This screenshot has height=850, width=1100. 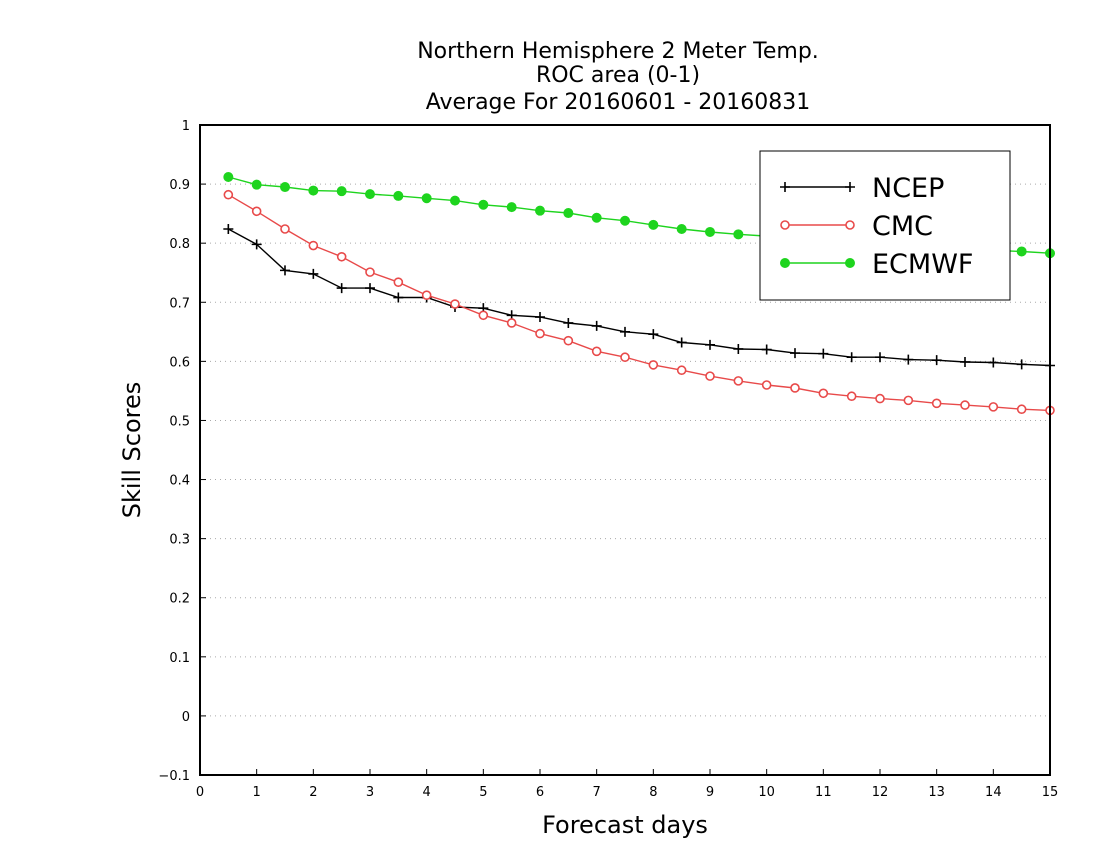 I want to click on legend: NCEP CMC ECMWF, so click(x=885, y=225).